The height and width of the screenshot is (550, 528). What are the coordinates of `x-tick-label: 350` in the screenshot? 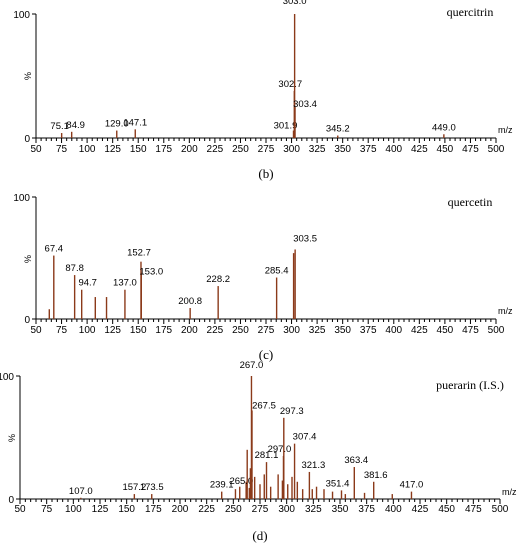 It's located at (342, 149).